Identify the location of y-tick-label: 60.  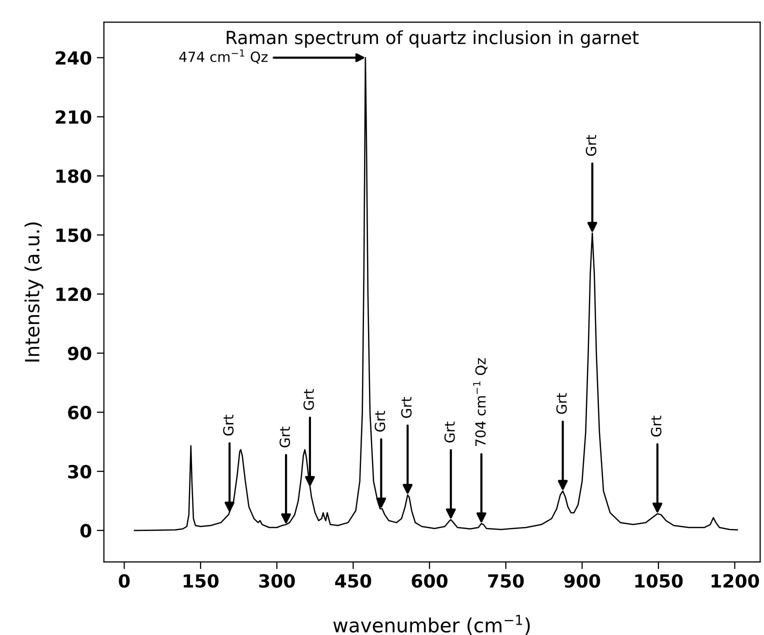
(80, 413).